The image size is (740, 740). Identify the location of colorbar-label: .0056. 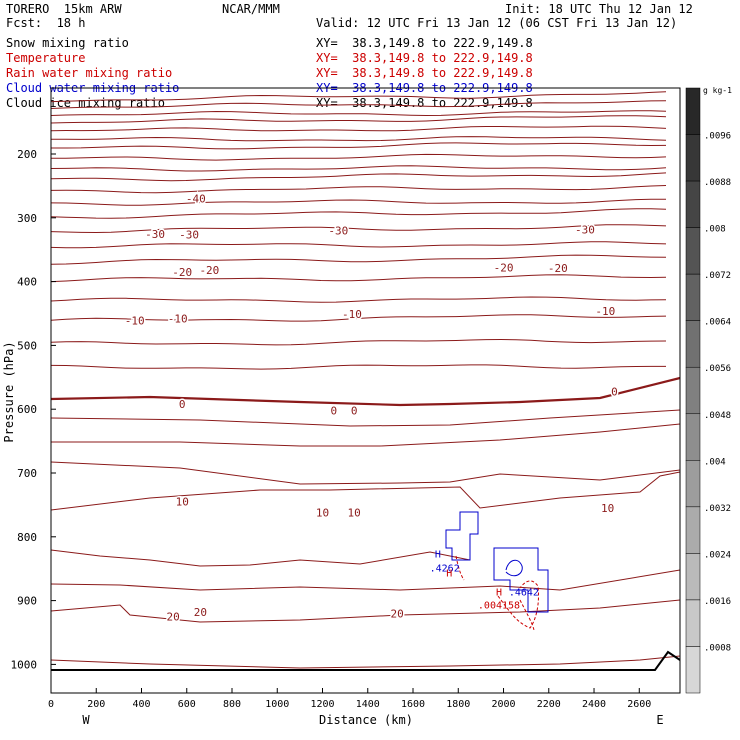
(717, 369).